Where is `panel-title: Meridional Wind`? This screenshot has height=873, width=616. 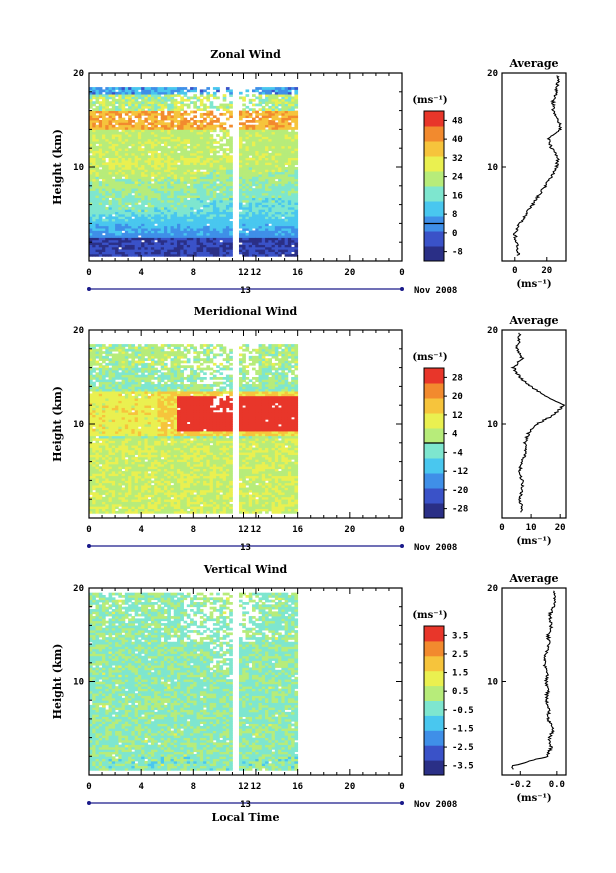 panel-title: Meridional Wind is located at coordinates (246, 311).